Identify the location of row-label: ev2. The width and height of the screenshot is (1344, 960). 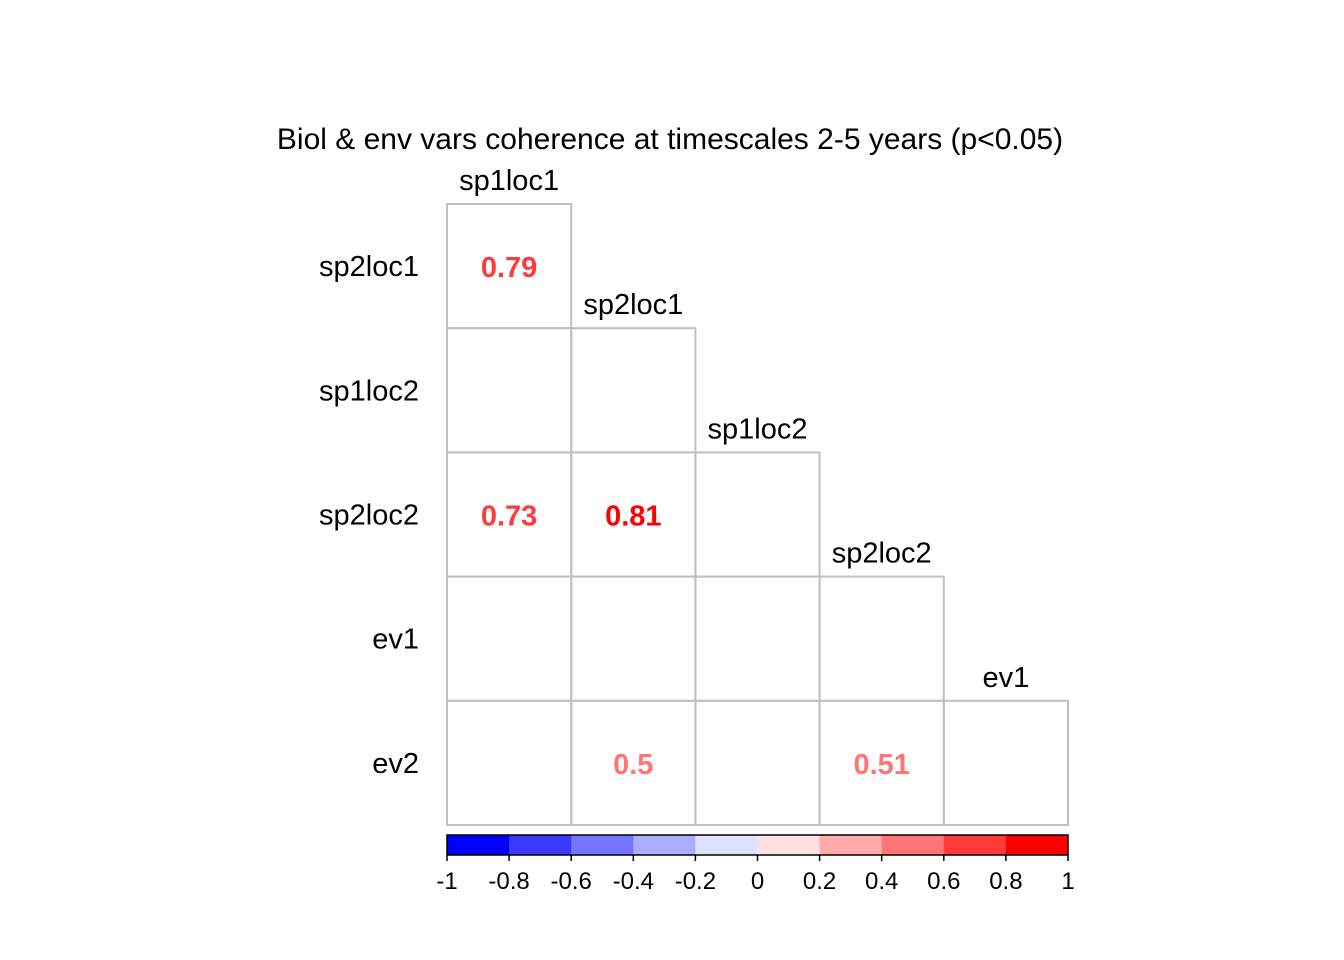
(395, 764).